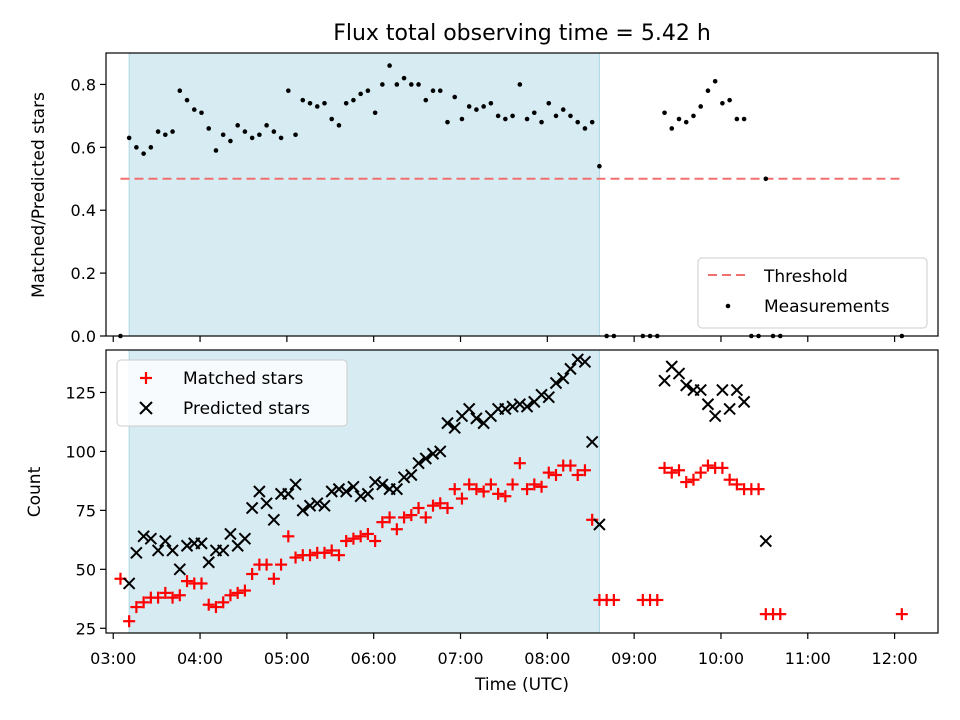  I want to click on ratio-y-tick-label: 0.6, so click(83, 147).